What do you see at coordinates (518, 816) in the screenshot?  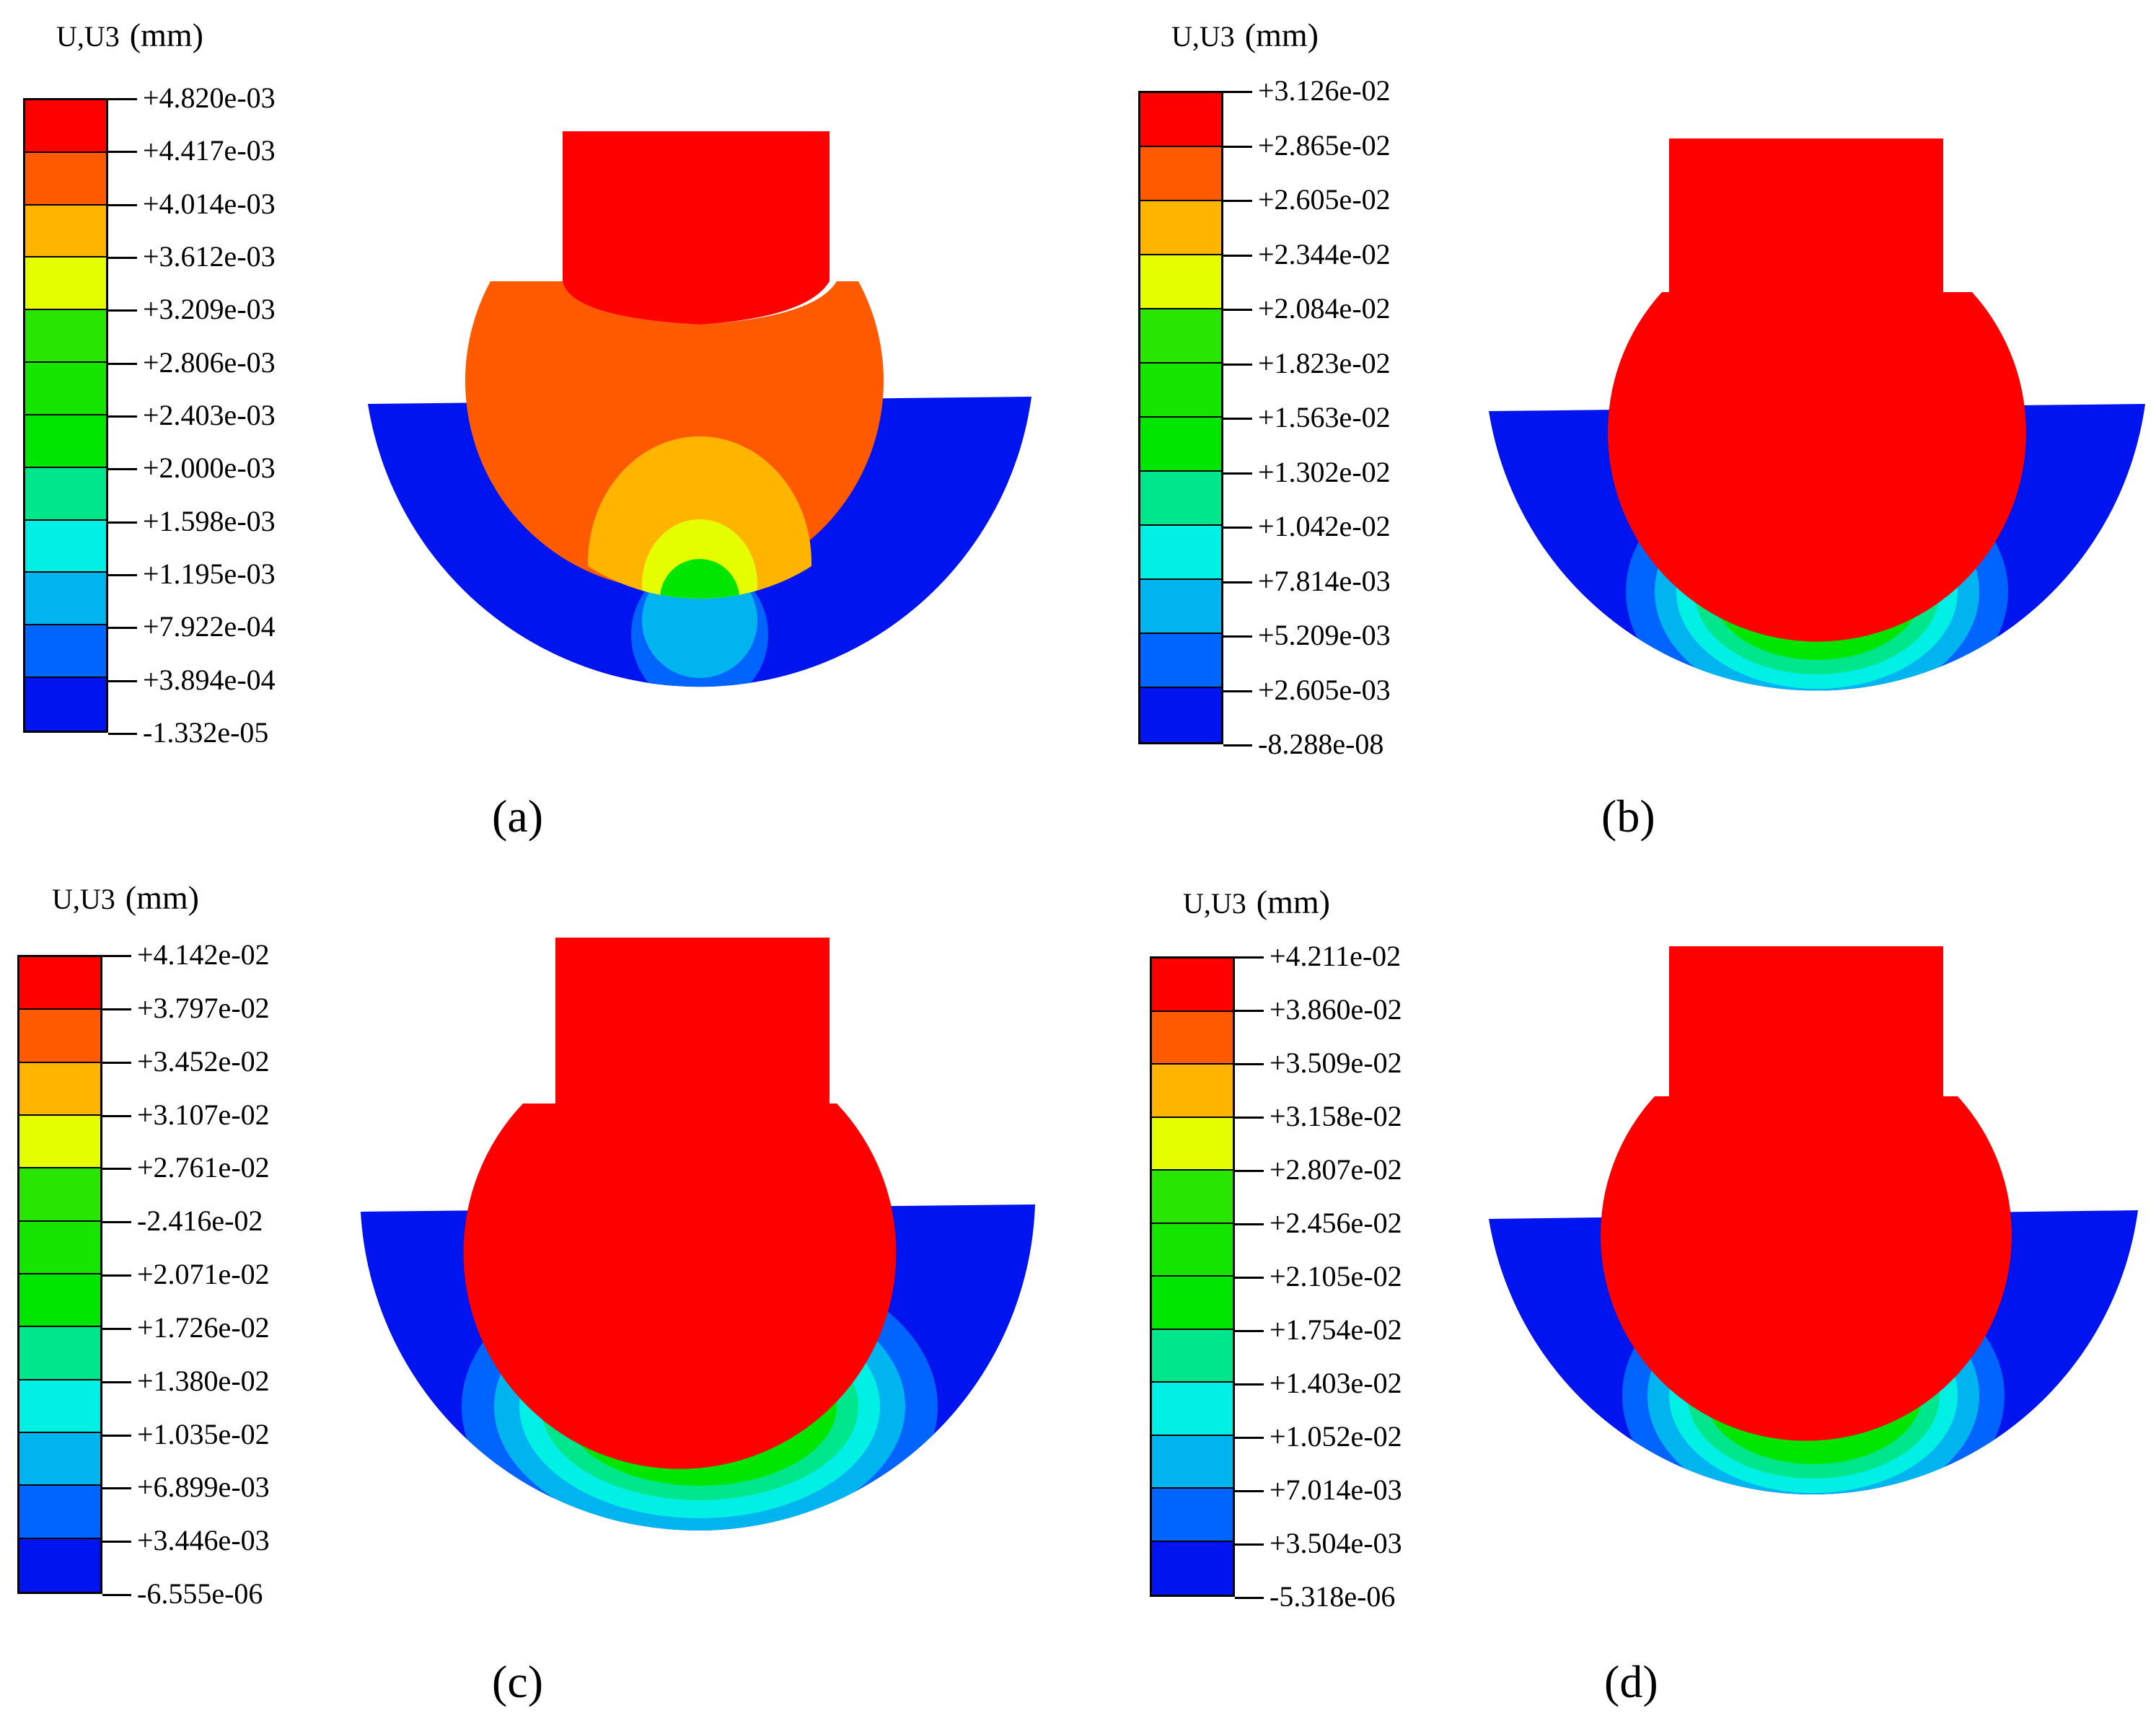 I see `panel-caption: (a)` at bounding box center [518, 816].